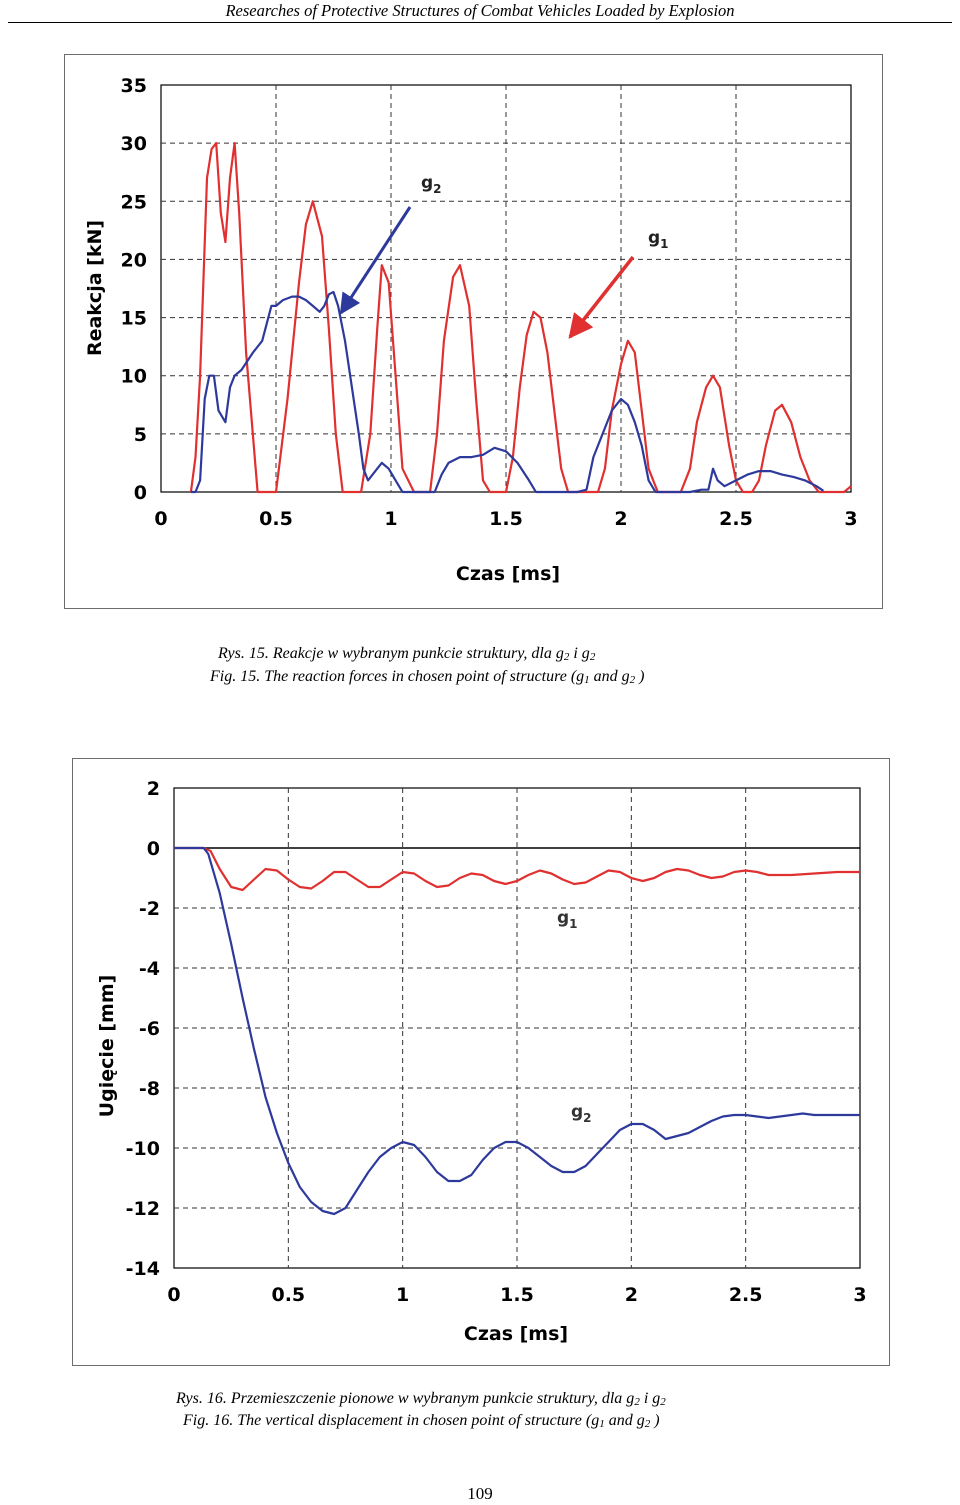 This screenshot has height=1505, width=960. Describe the element at coordinates (507, 392) in the screenshot. I see `series-line-g2` at that location.